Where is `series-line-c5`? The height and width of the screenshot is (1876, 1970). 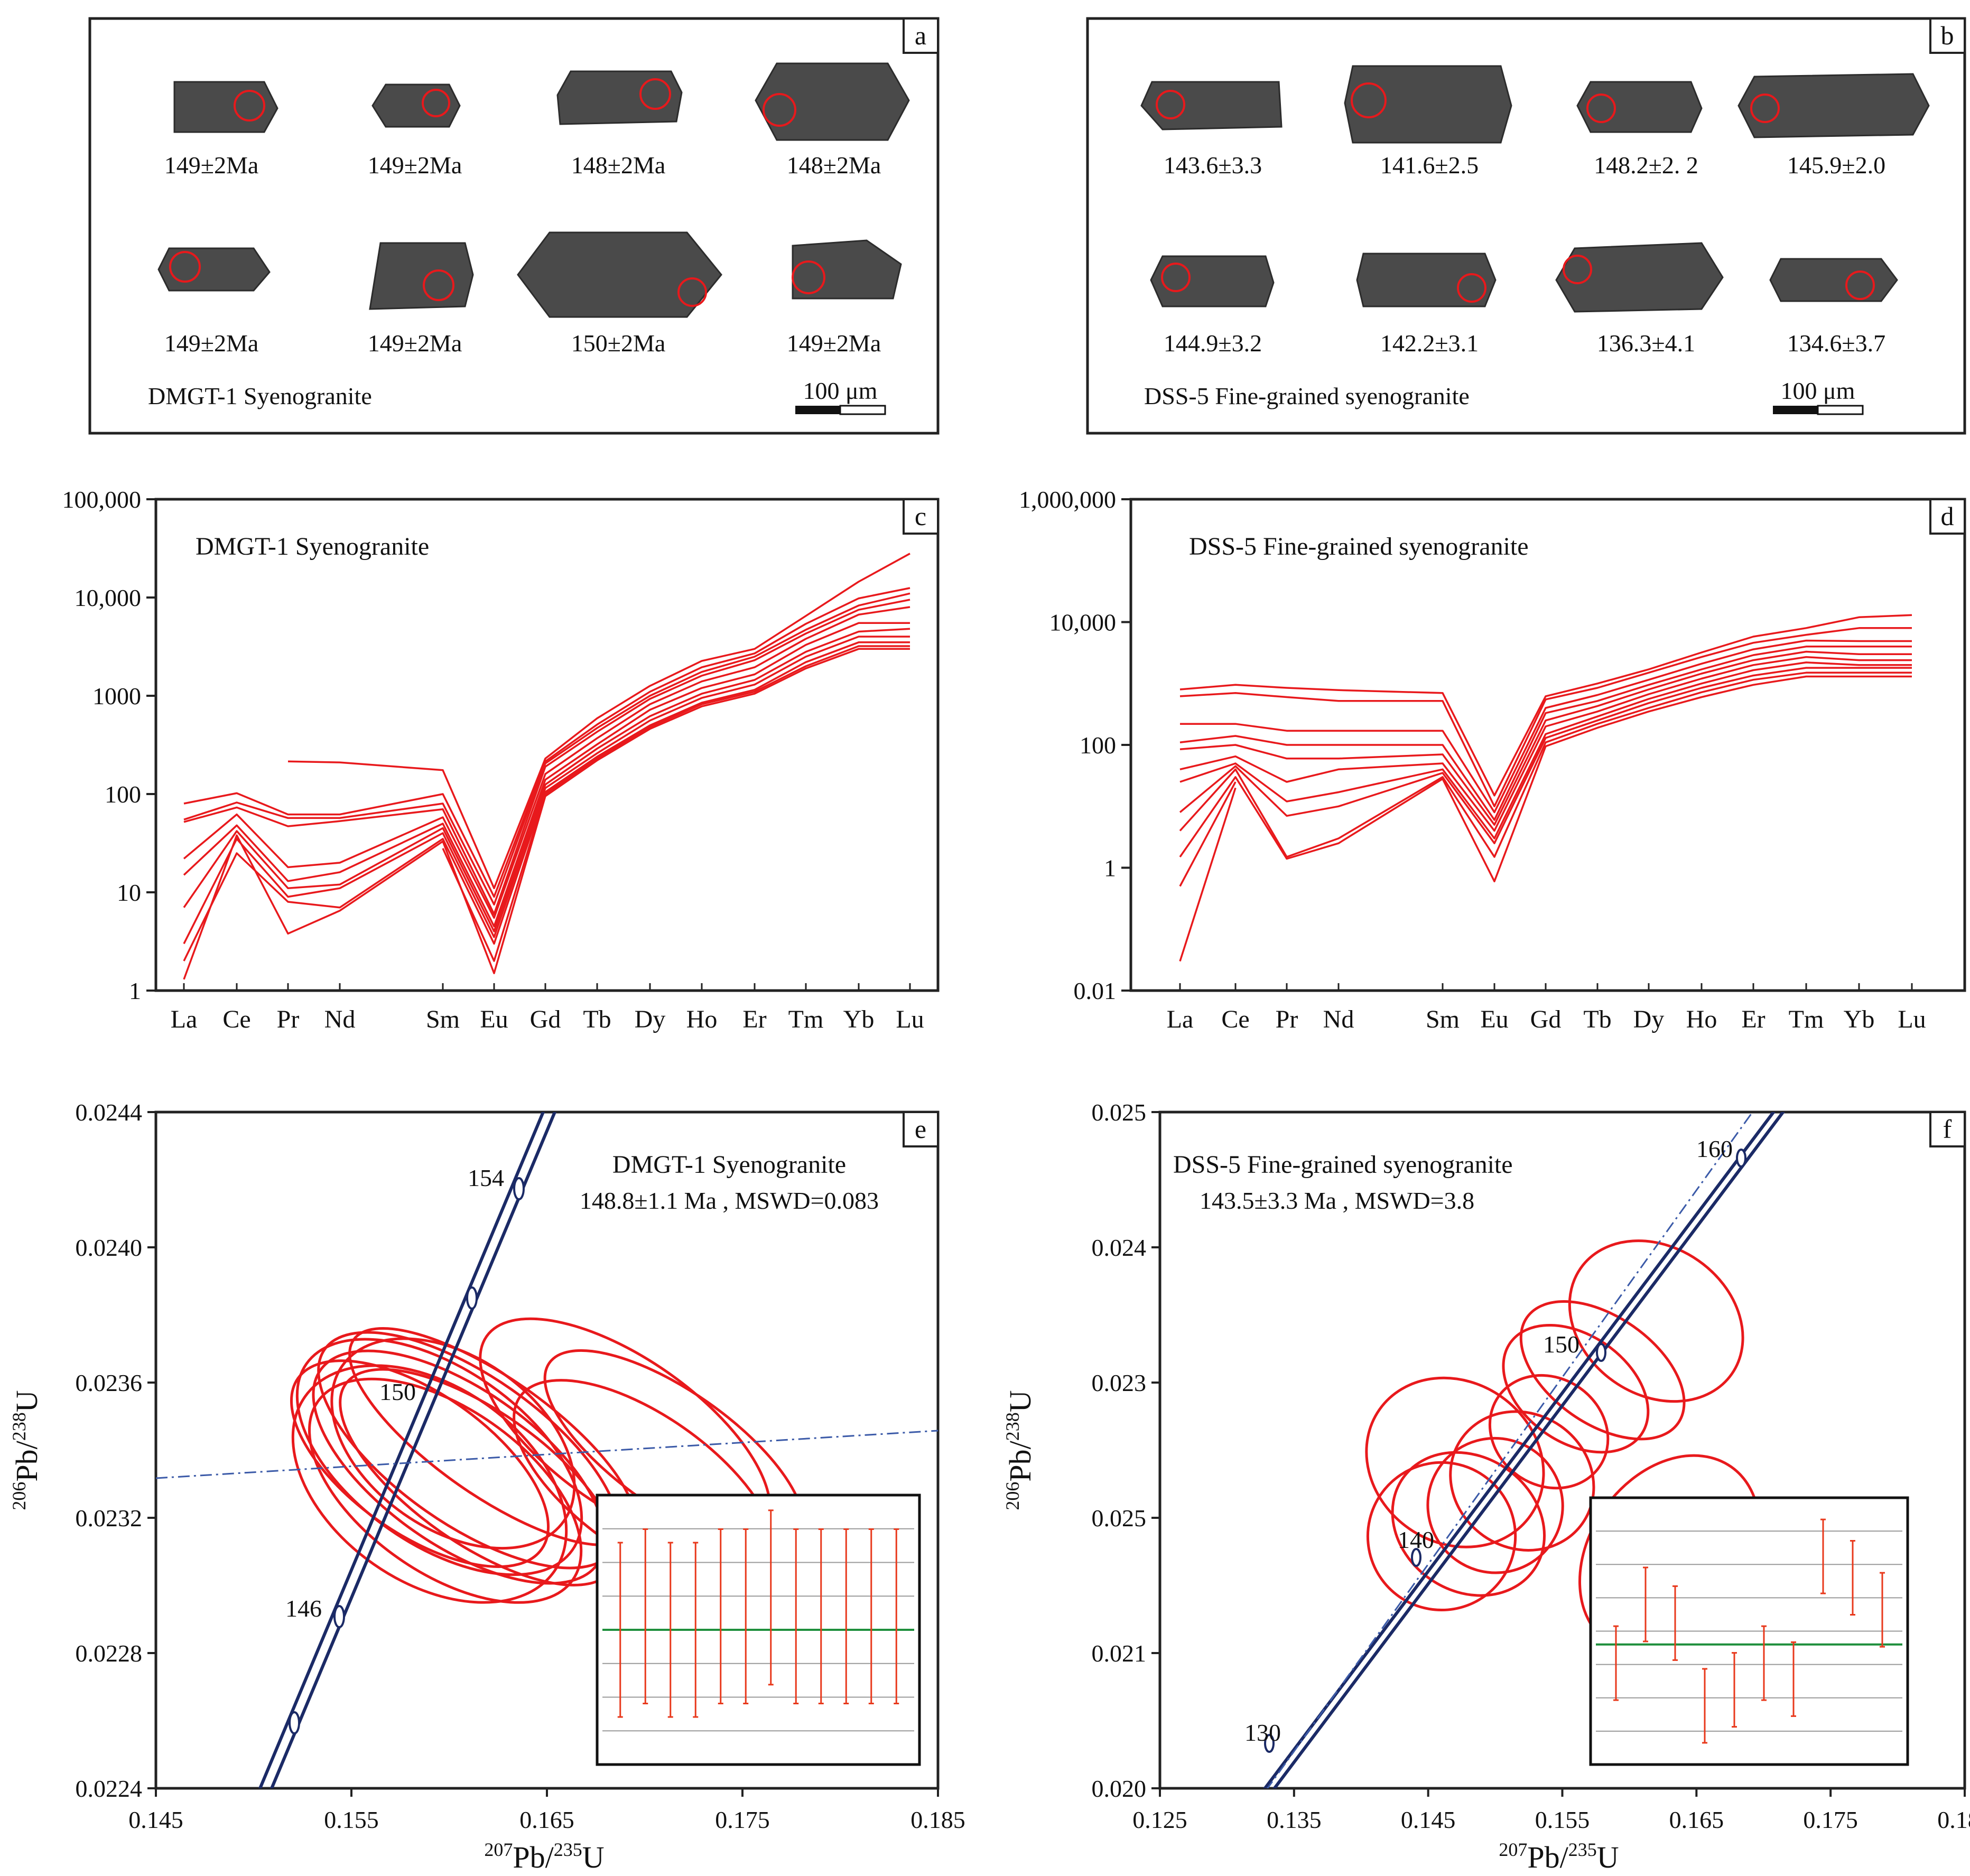
series-line-c5 is located at coordinates (546, 762).